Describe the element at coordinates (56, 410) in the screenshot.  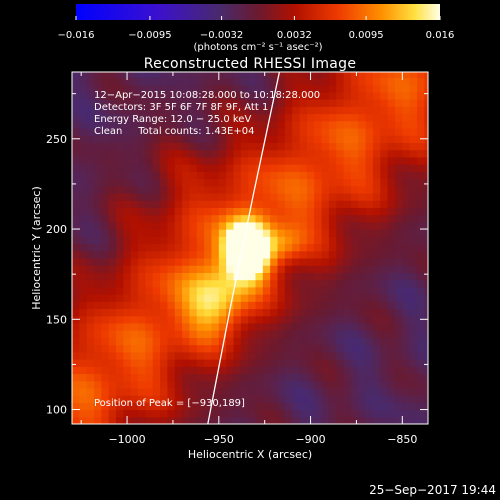
I see `y-tick-label: 100` at that location.